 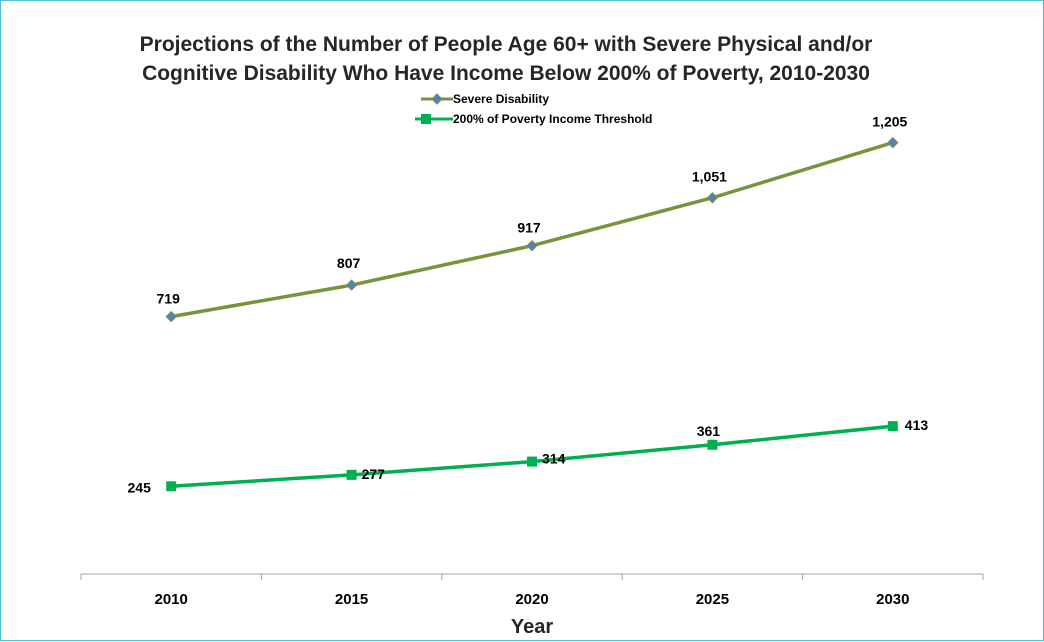 What do you see at coordinates (437, 99) in the screenshot?
I see `legend-marker-diamond` at bounding box center [437, 99].